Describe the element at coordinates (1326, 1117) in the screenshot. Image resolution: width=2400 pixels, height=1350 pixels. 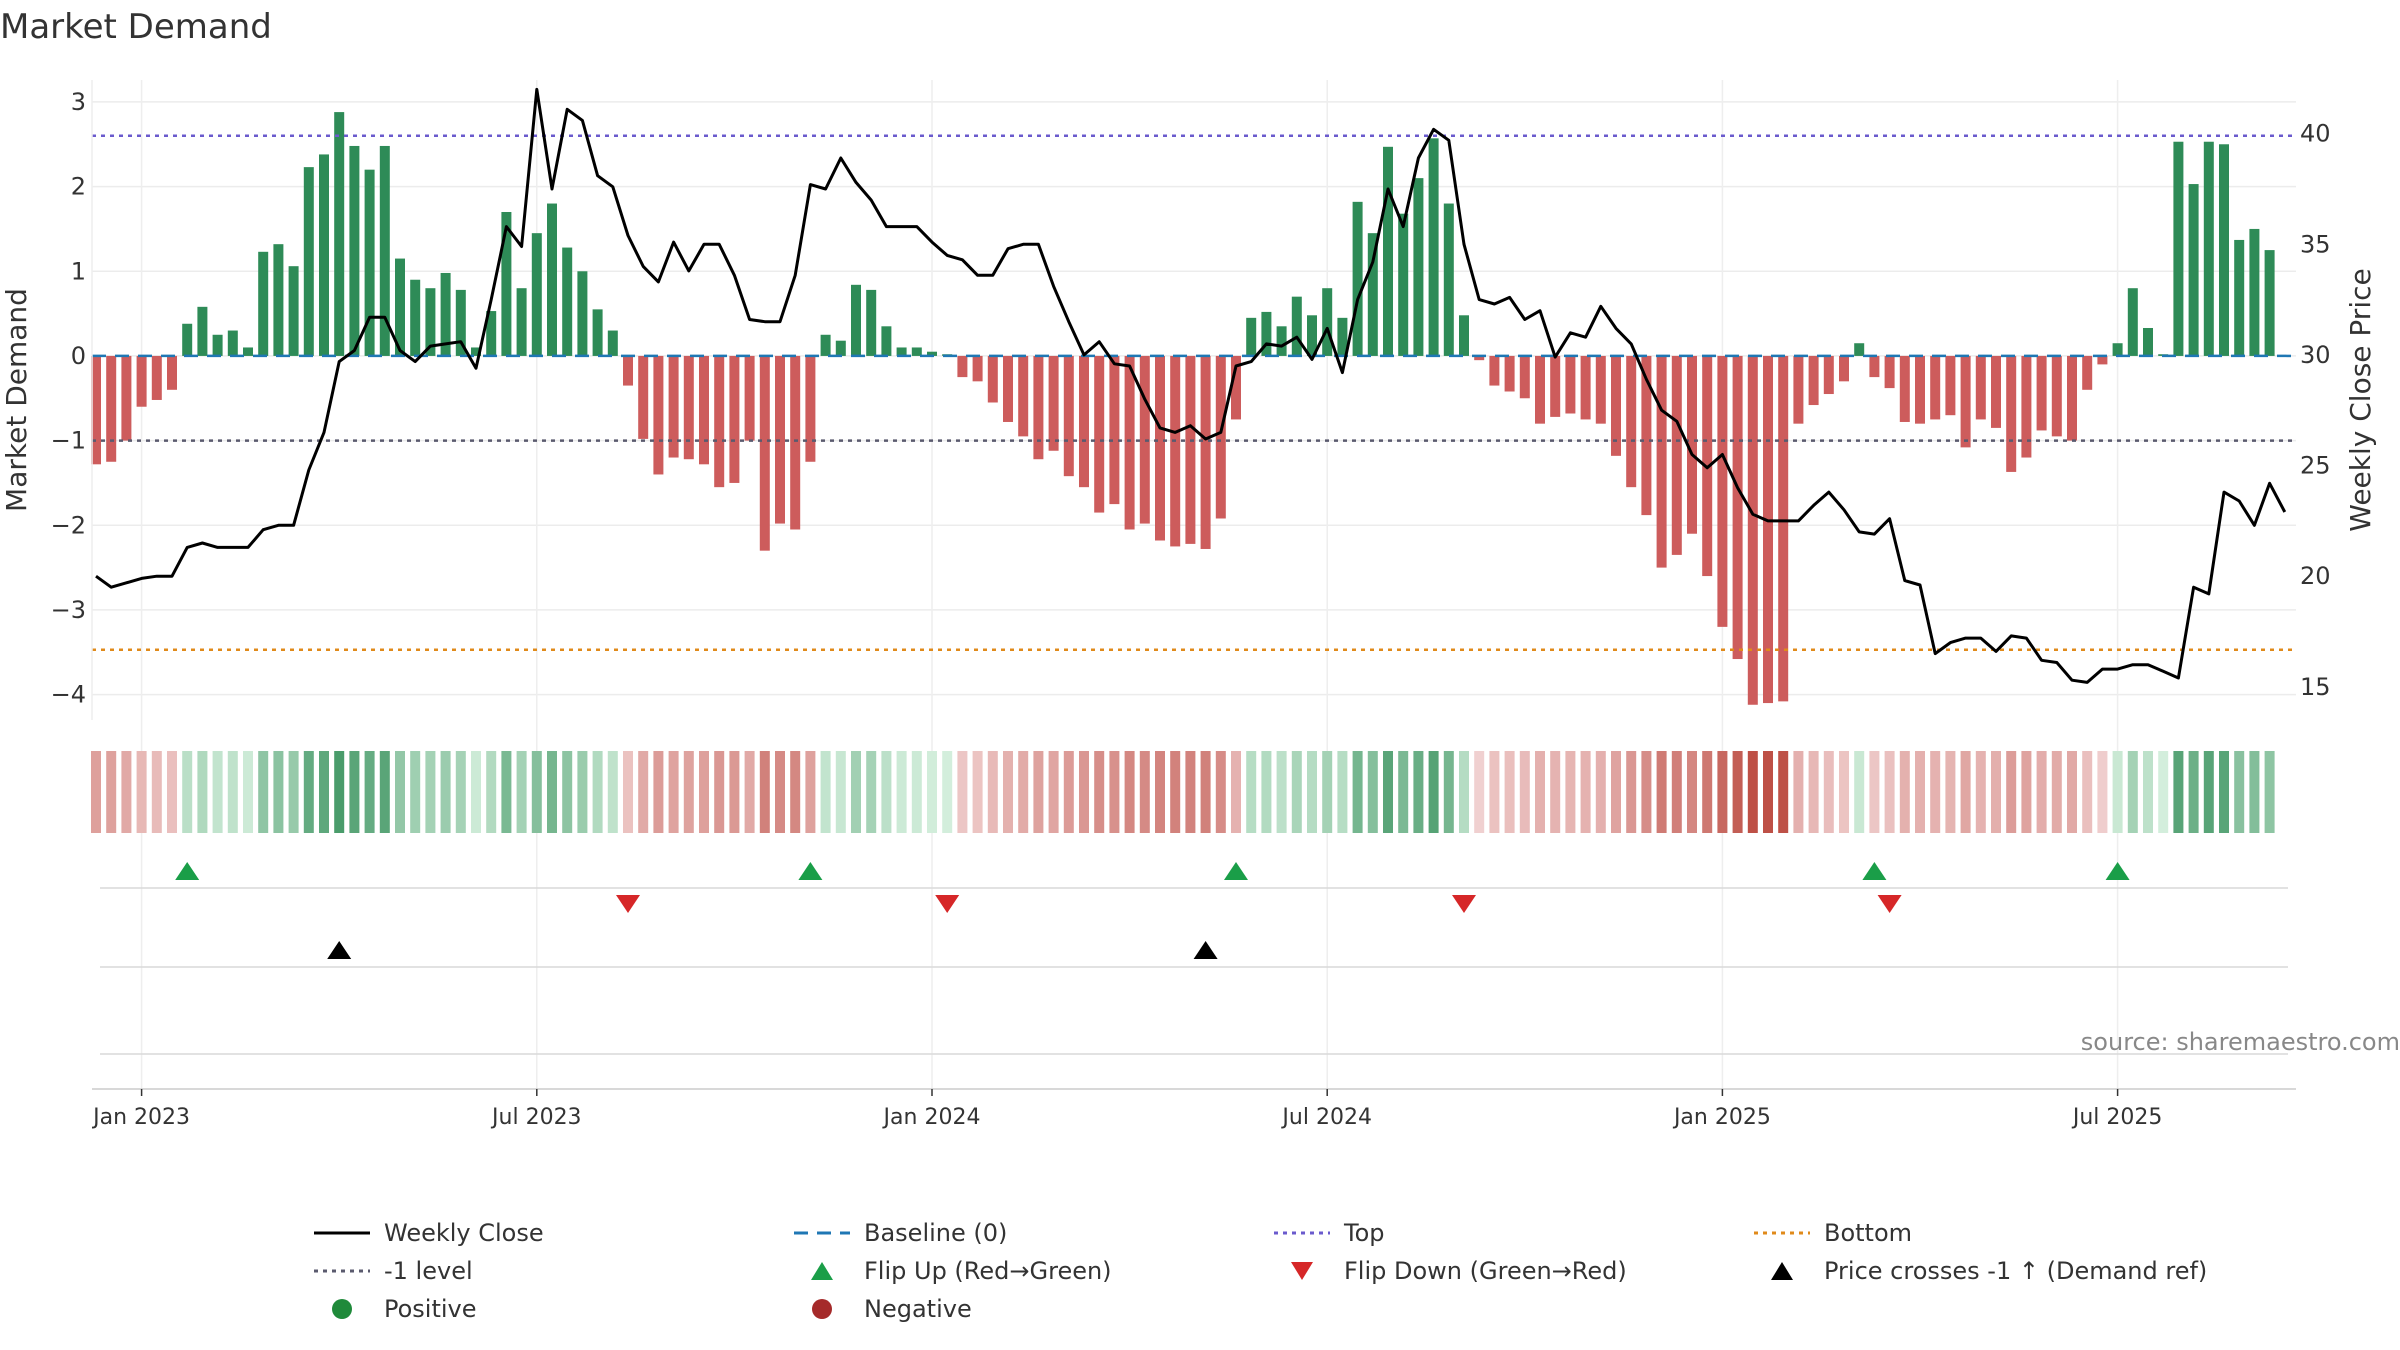
I see `x-tick-label: Jul 2024` at that location.